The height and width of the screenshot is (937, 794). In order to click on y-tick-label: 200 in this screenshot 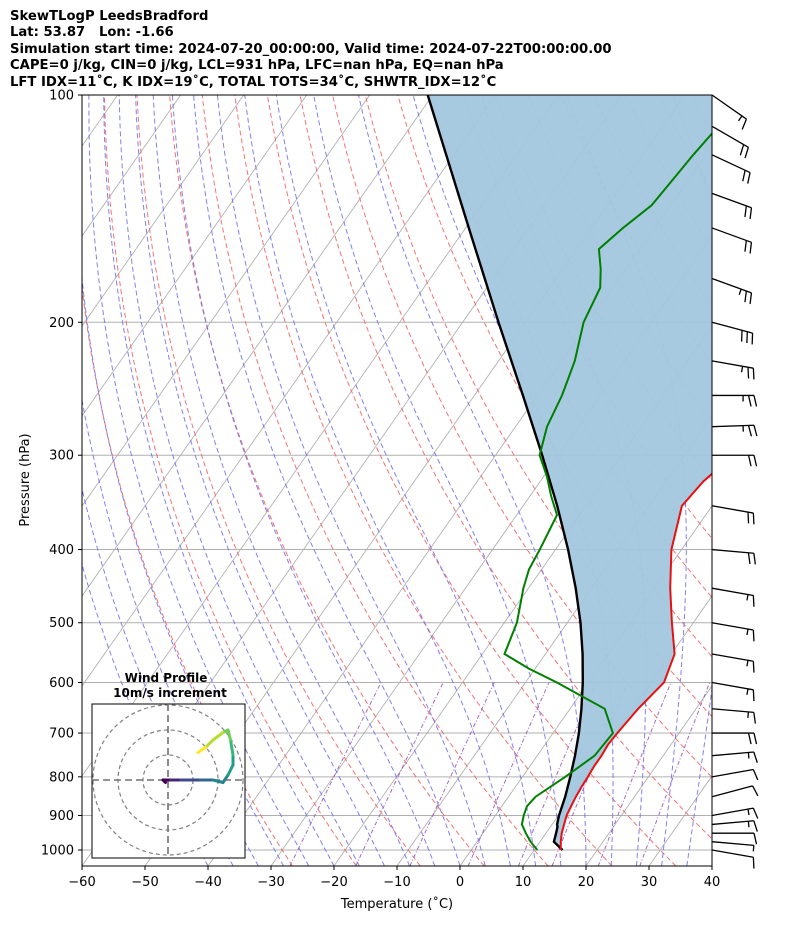, I will do `click(61, 323)`.